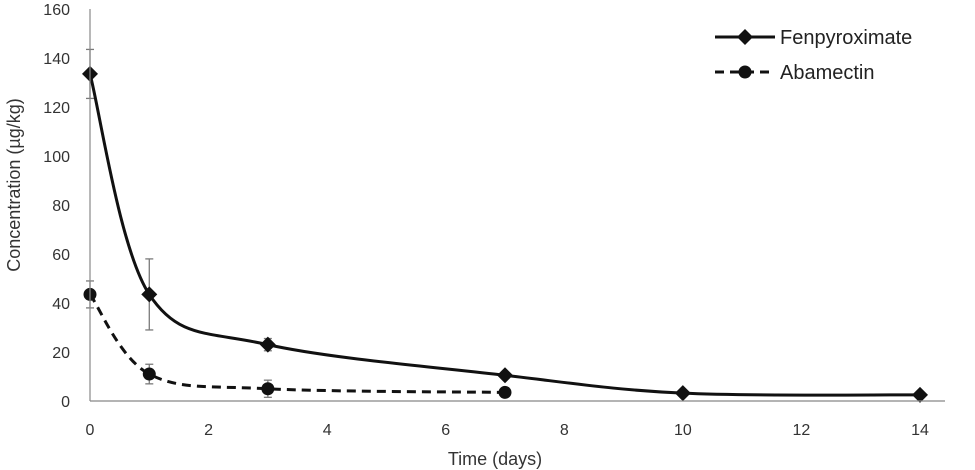 The image size is (975, 470). What do you see at coordinates (564, 430) in the screenshot?
I see `x-tick-label: 8` at bounding box center [564, 430].